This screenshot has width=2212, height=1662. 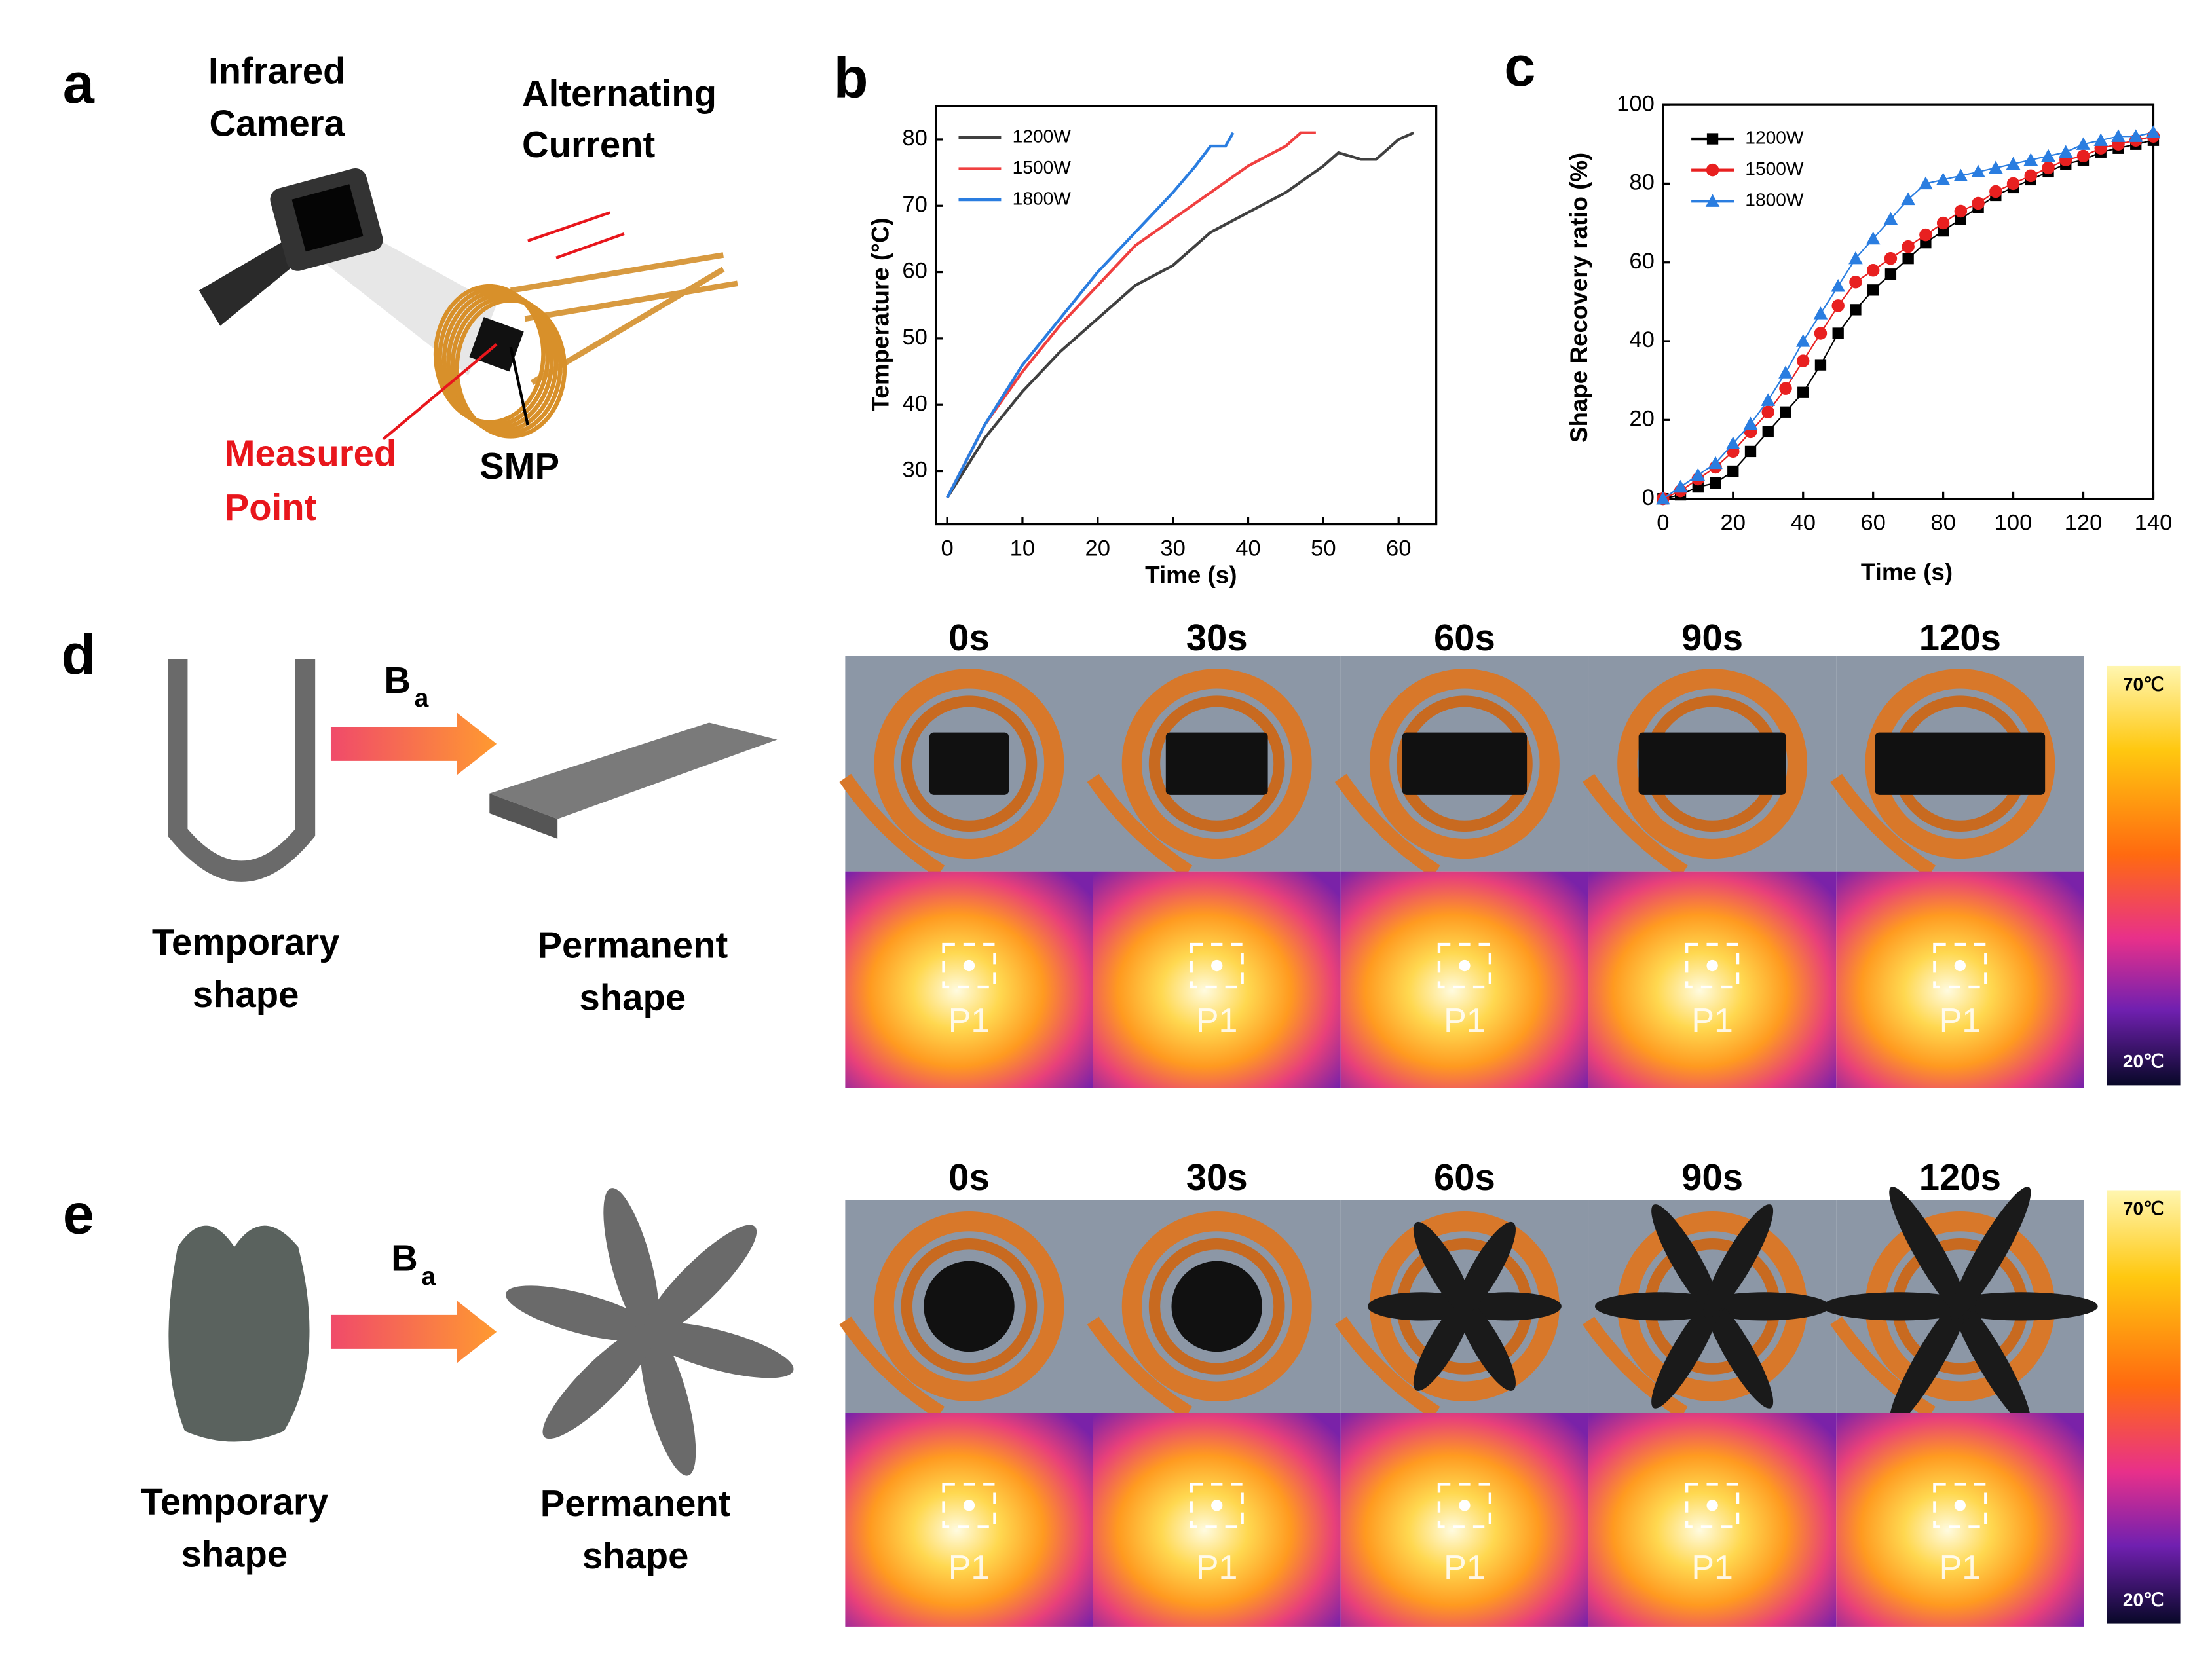 What do you see at coordinates (523, 816) in the screenshot?
I see `permanent-shape-side` at bounding box center [523, 816].